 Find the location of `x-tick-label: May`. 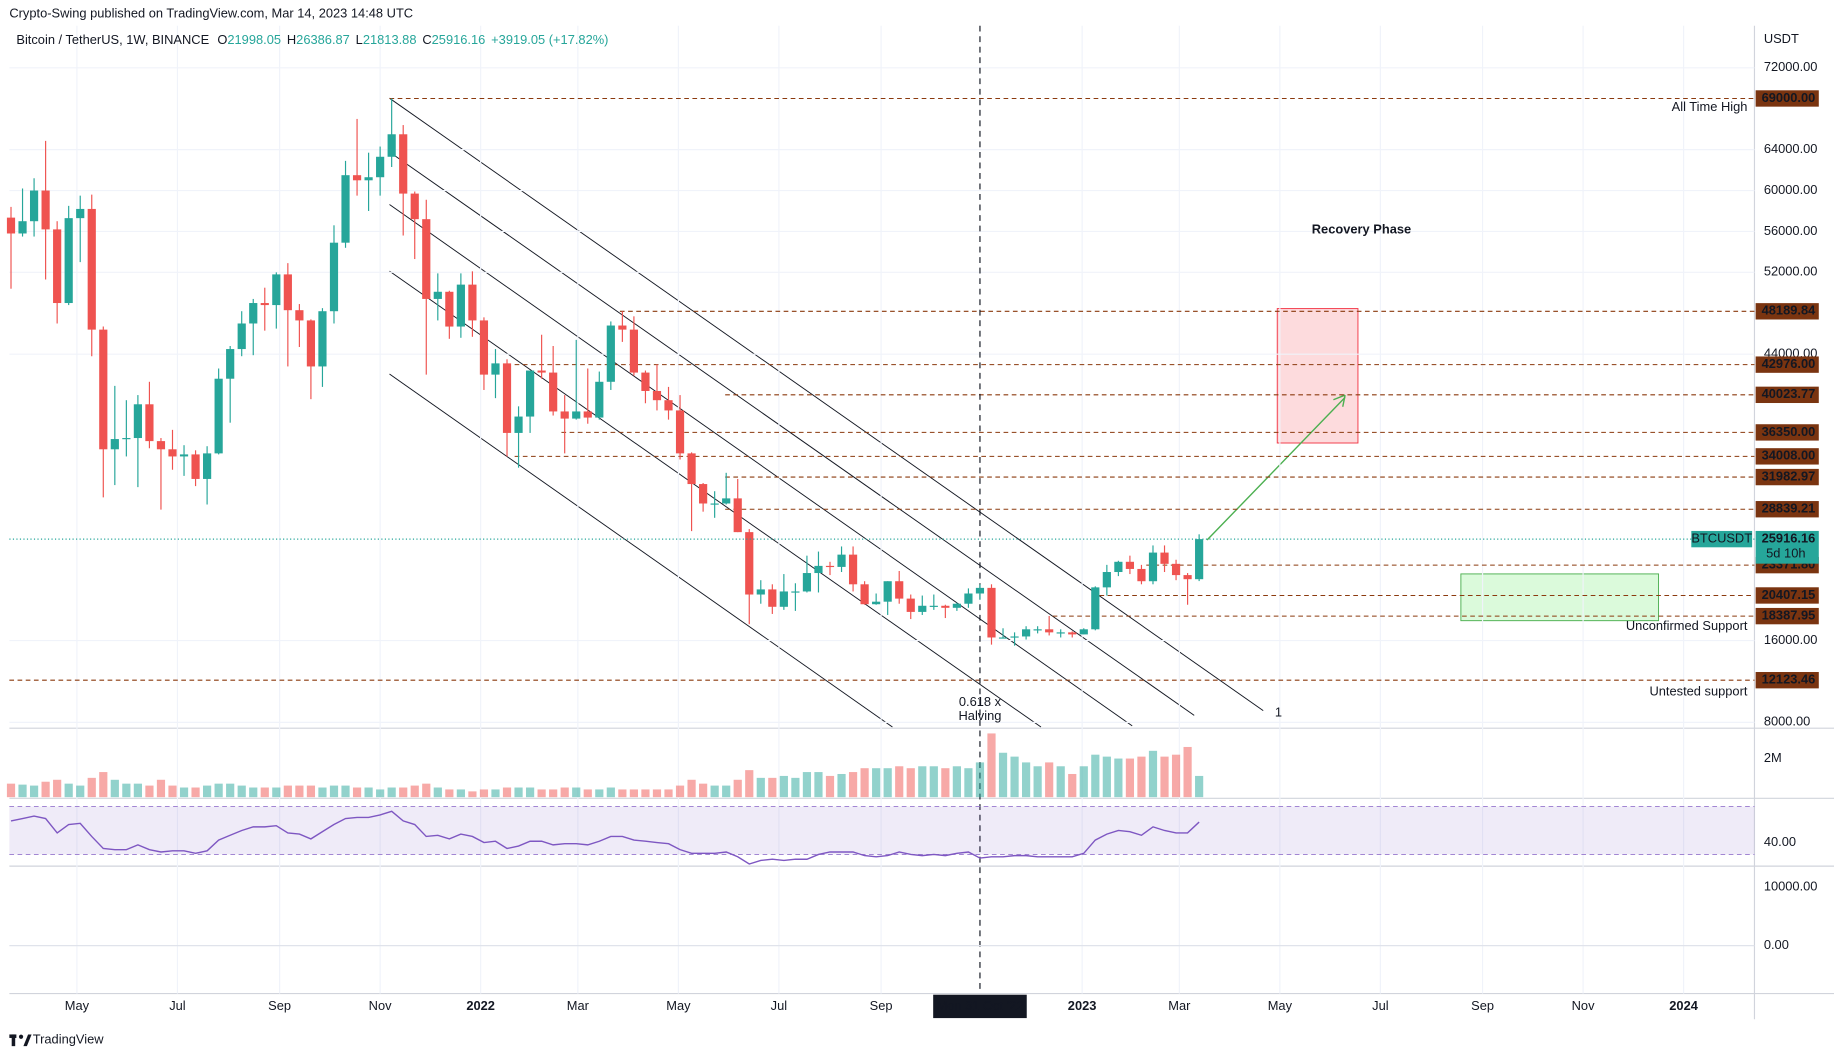

x-tick-label: May is located at coordinates (77, 1005).